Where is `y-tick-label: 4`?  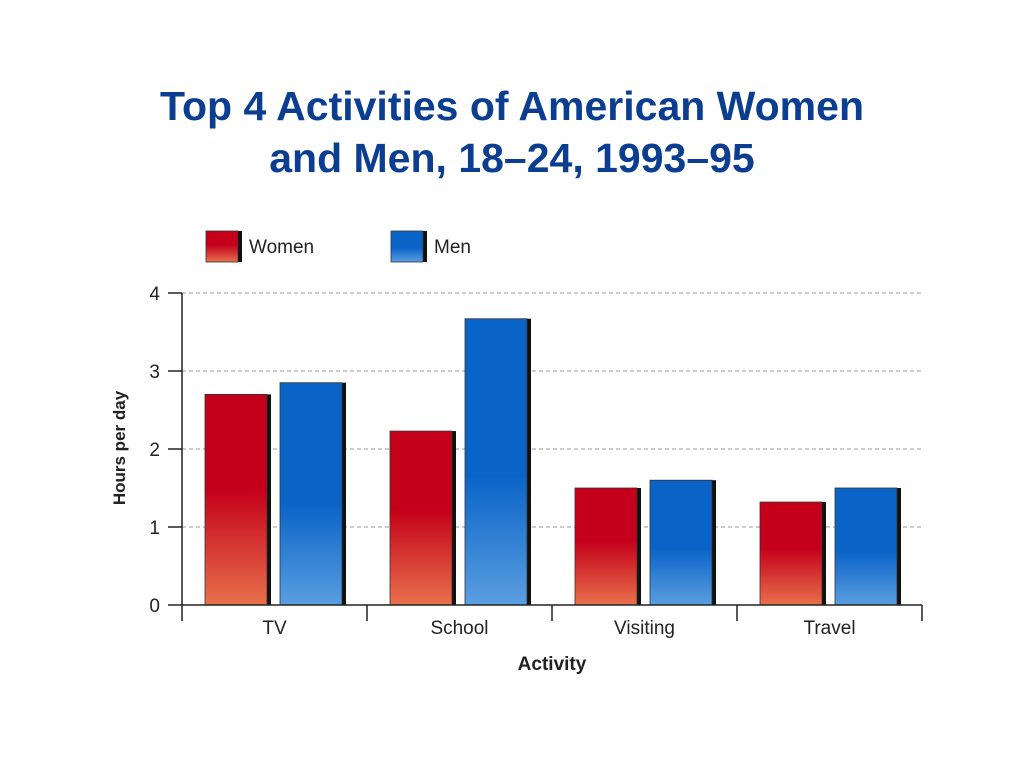
y-tick-label: 4 is located at coordinates (154, 294).